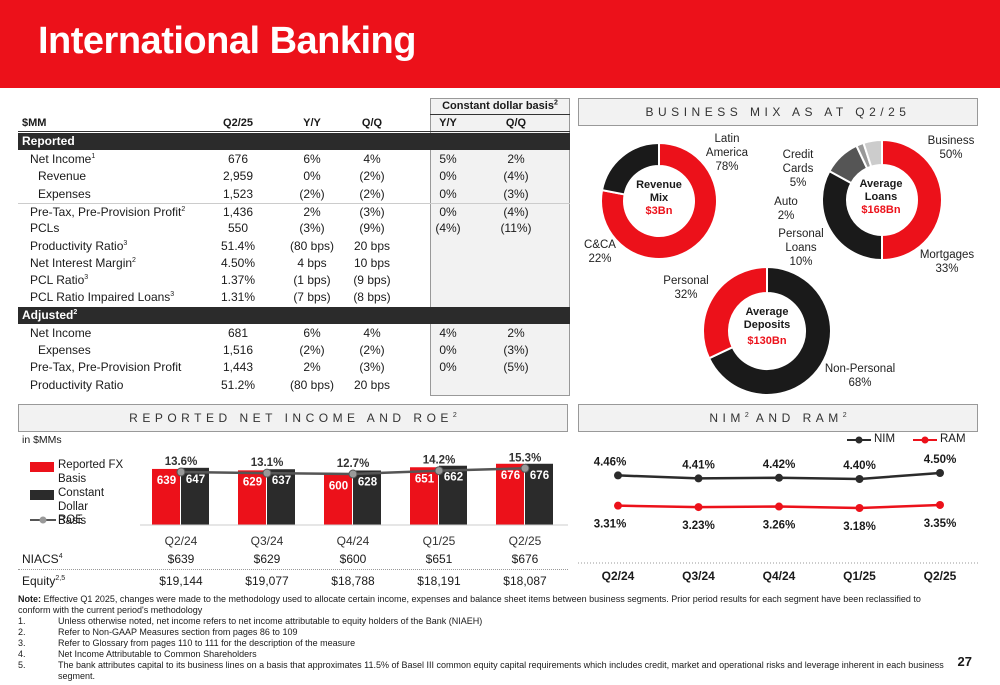 The image size is (1000, 685). Describe the element at coordinates (238, 193) in the screenshot. I see `cell: 1,523` at that location.